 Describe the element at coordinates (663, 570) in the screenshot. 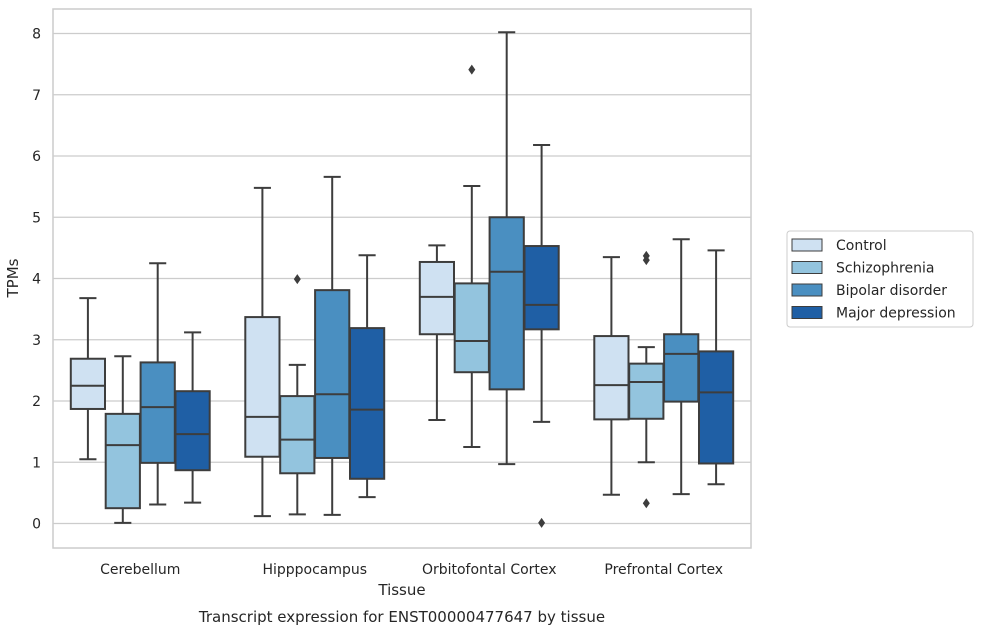

I see `x-tick-label: Prefrontal Cortex` at that location.